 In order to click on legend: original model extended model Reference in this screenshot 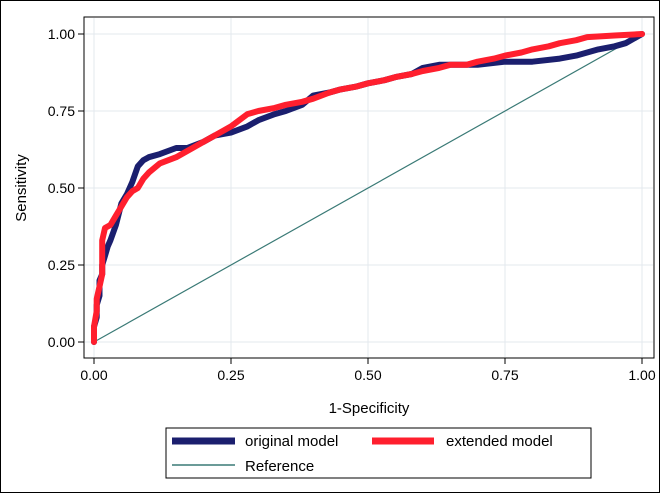, I will do `click(378, 453)`.